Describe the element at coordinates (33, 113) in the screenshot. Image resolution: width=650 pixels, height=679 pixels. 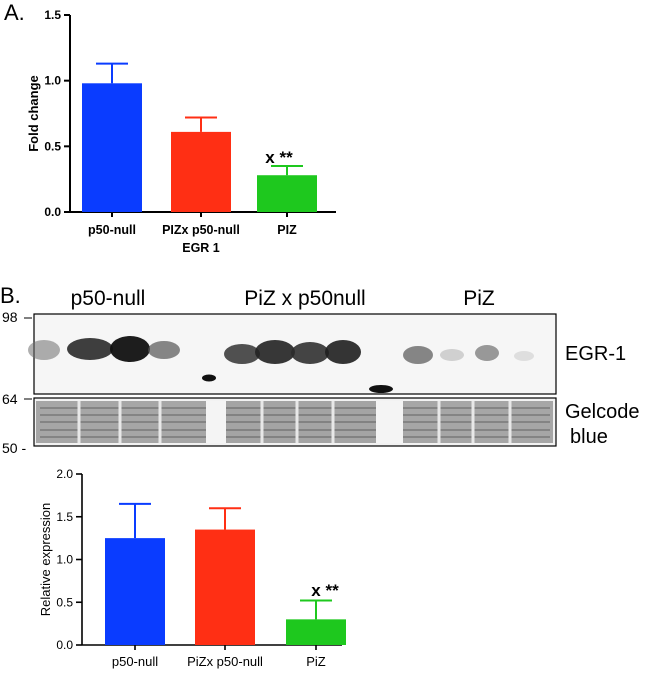
I see `chart-a-y-axis-label: Fold change` at that location.